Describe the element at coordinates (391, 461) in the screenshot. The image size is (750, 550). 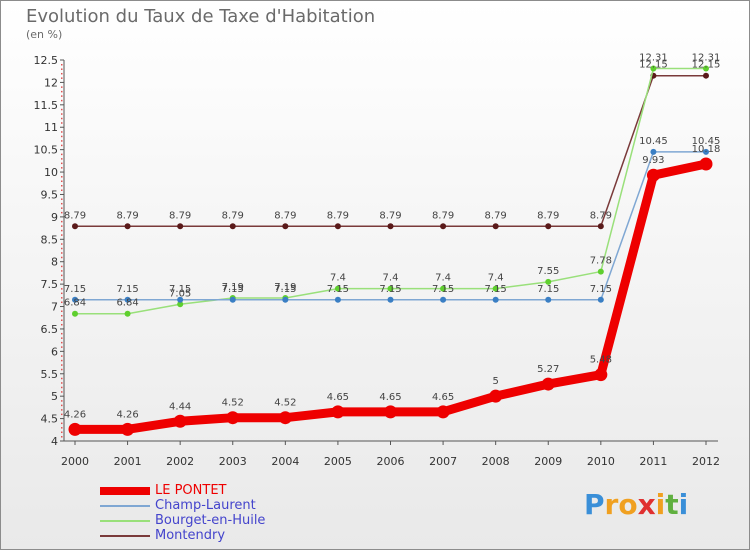
I see `x-tick-label: 2006` at that location.